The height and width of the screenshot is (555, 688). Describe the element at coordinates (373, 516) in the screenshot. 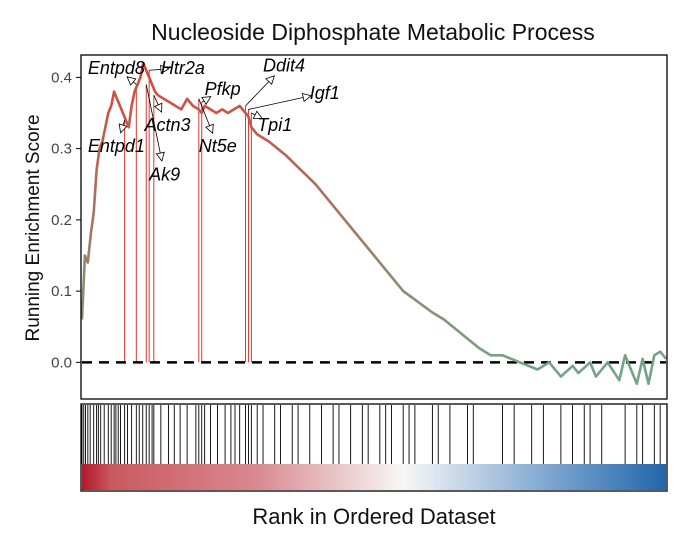

I see `x-axis-title: Rank in Ordered Dataset` at that location.